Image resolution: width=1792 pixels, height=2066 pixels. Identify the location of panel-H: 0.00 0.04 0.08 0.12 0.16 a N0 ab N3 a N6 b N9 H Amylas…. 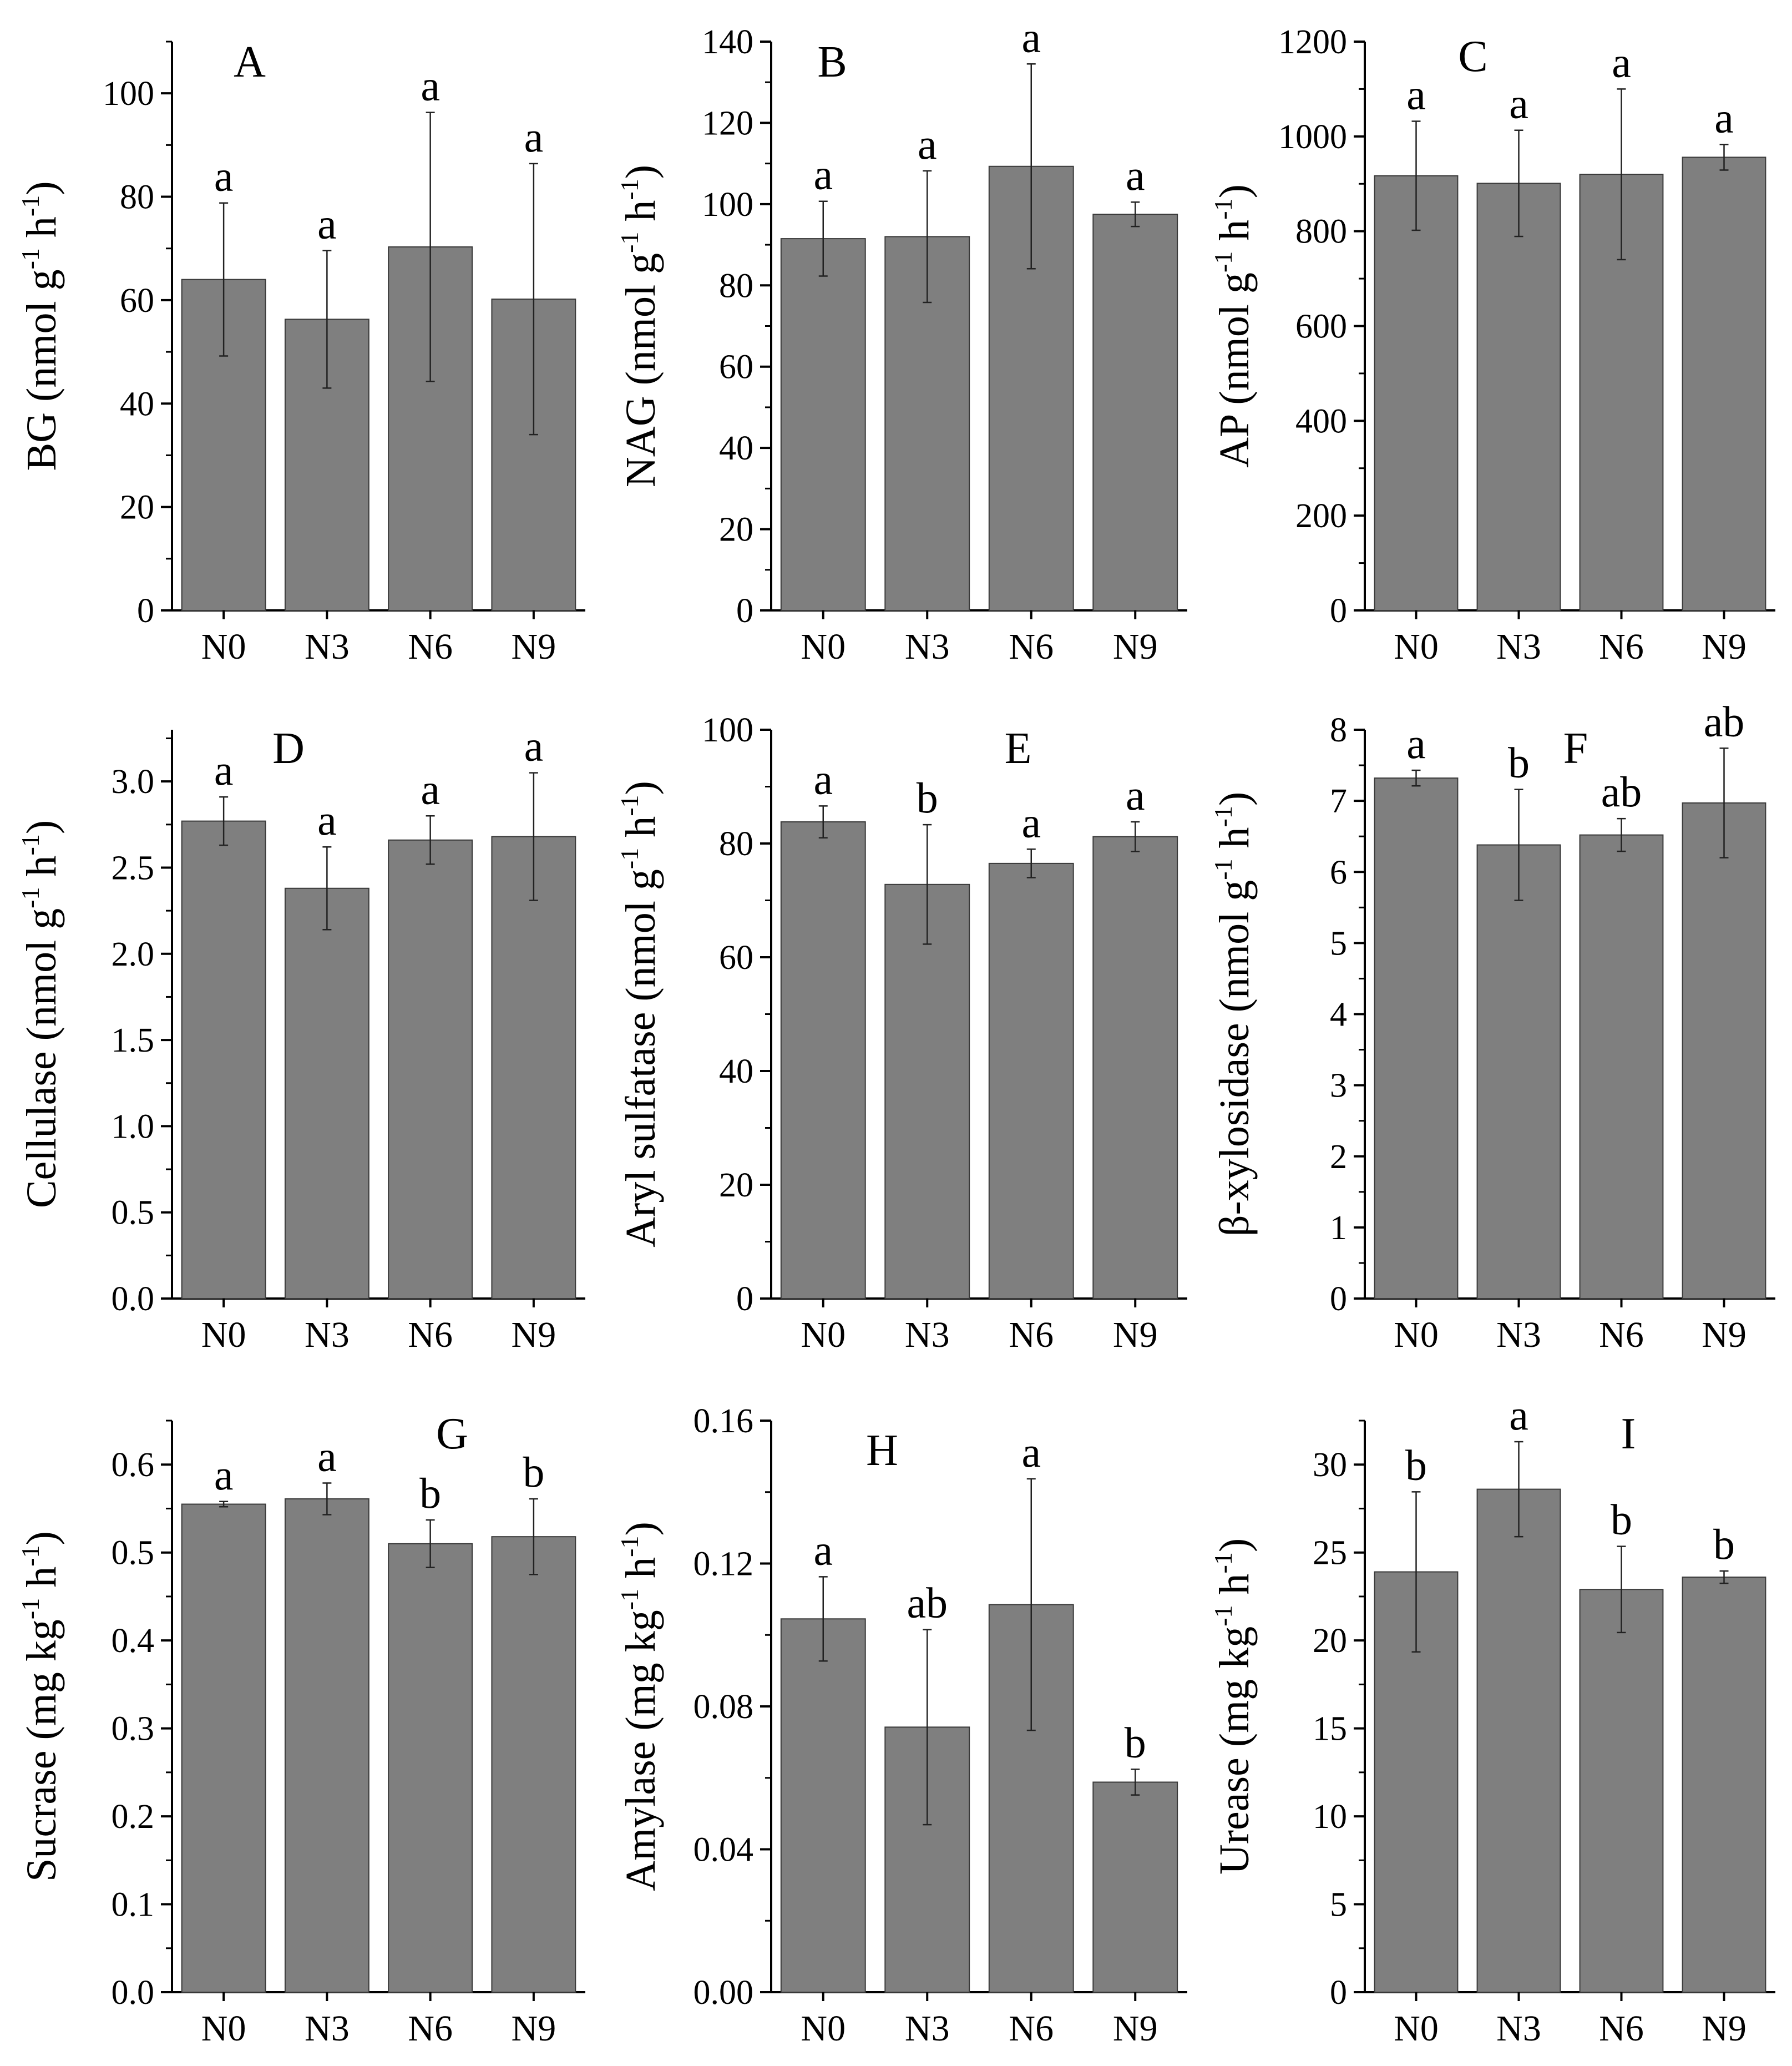
(901, 1726).